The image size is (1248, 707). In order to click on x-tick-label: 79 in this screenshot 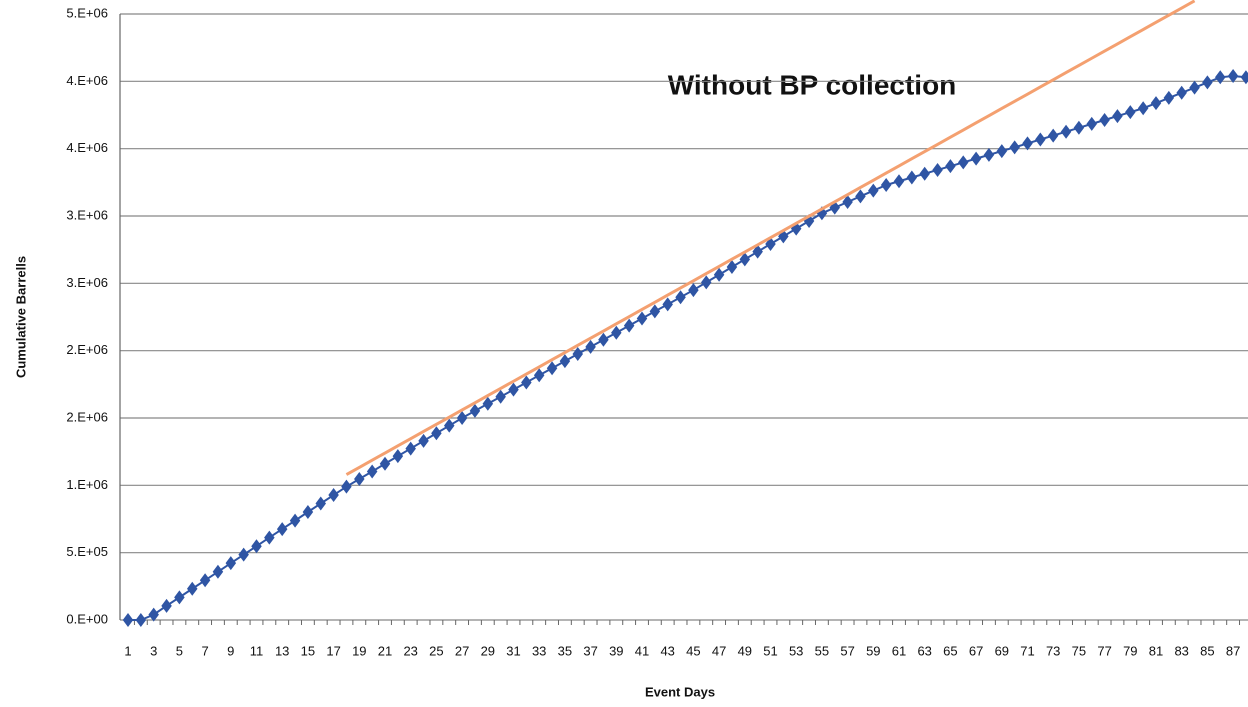, I will do `click(1130, 650)`.